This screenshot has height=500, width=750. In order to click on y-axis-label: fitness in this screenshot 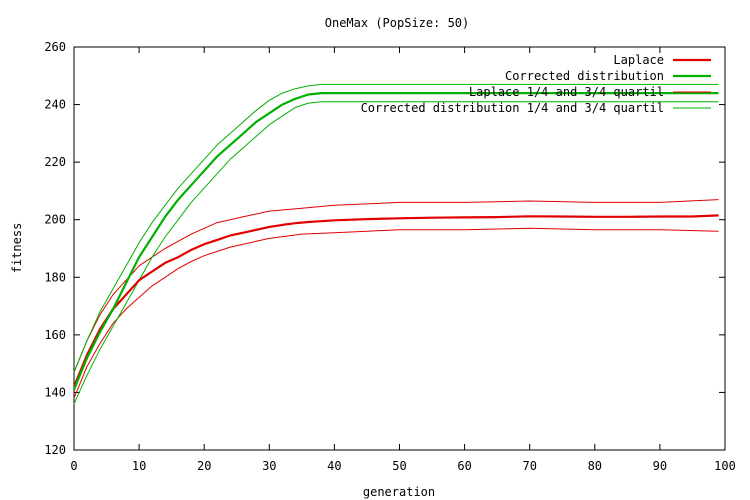, I will do `click(17, 248)`.